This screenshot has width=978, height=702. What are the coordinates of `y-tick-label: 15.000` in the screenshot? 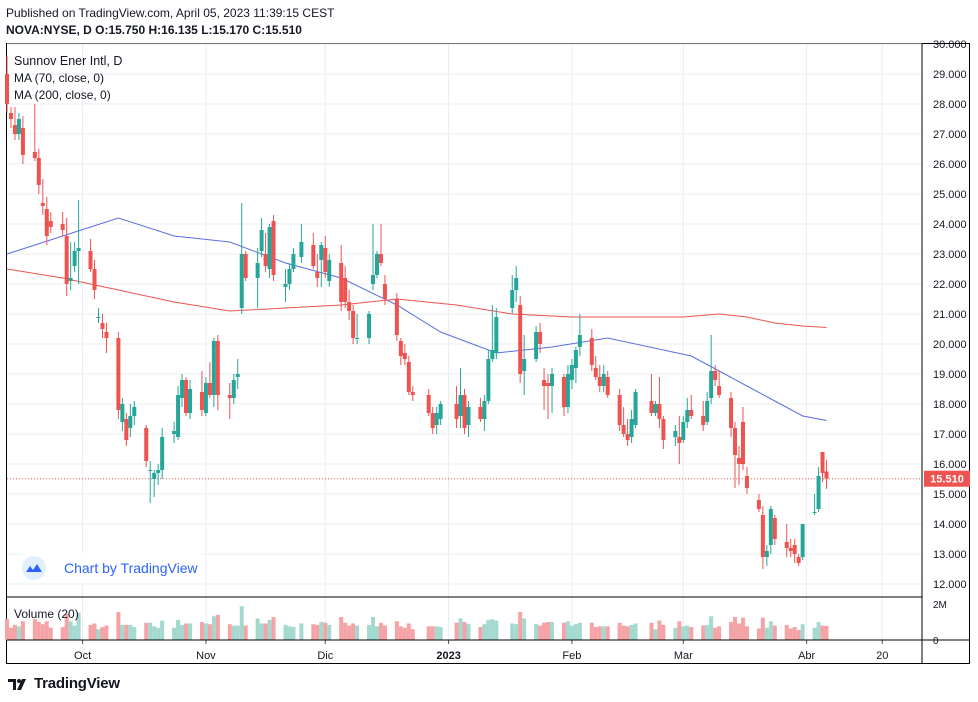 It's located at (950, 495).